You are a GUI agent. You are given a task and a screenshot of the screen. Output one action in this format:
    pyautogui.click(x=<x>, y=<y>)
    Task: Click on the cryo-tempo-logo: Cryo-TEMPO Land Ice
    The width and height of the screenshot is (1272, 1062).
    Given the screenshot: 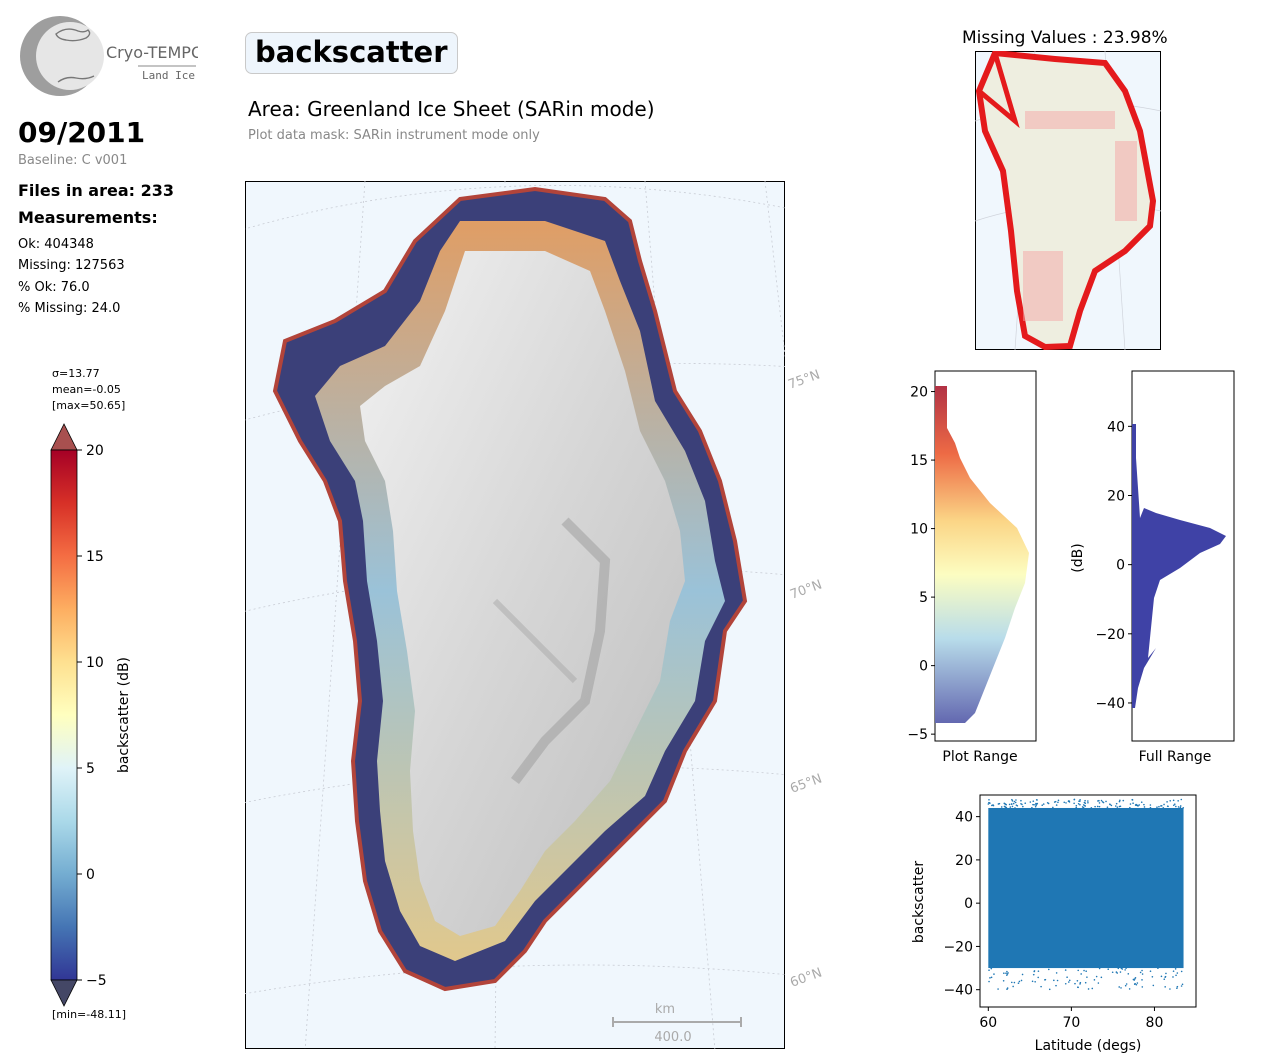 What is the action you would take?
    pyautogui.click(x=111, y=58)
    